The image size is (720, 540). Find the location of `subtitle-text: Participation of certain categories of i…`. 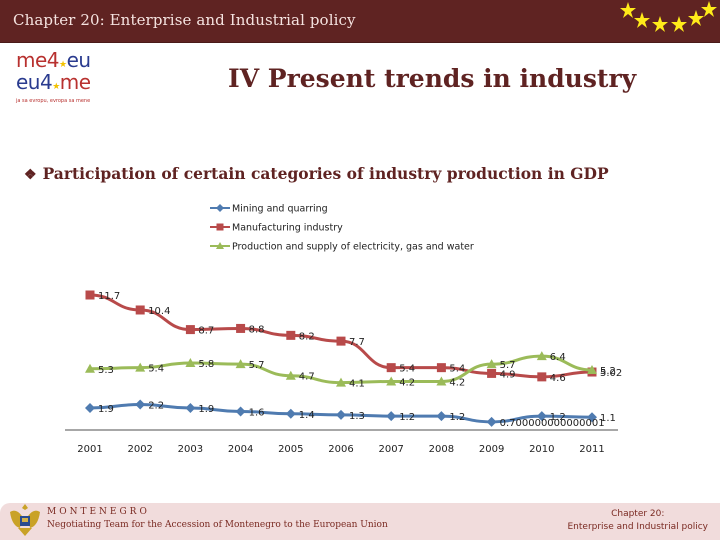

subtitle-text: Participation of certain categories of i… is located at coordinates (325, 173).